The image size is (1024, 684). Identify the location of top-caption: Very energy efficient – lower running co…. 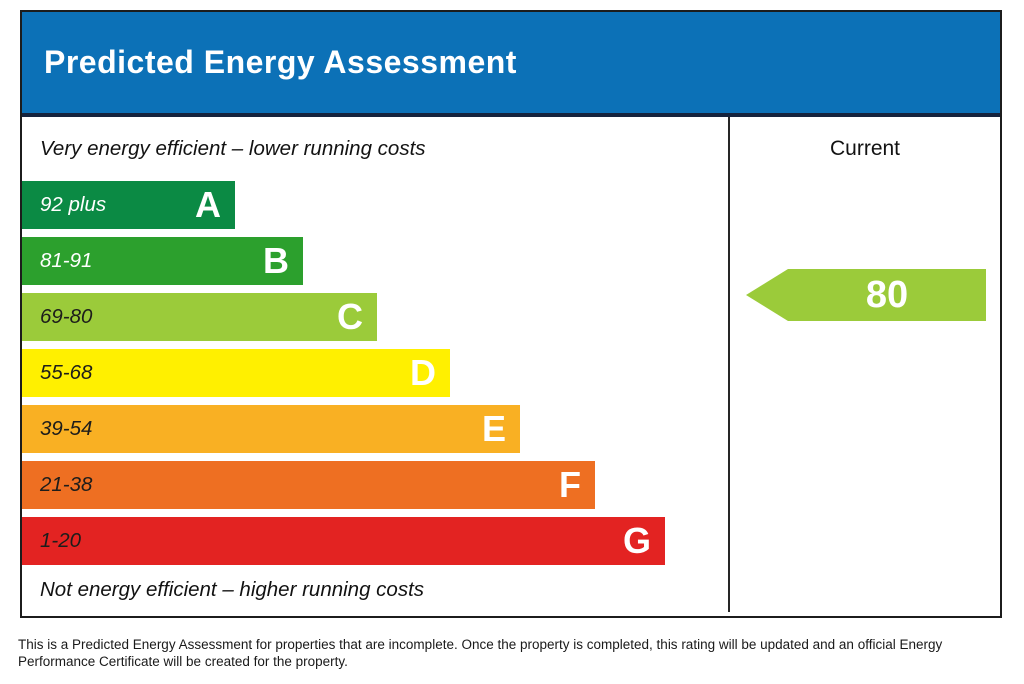
(233, 148).